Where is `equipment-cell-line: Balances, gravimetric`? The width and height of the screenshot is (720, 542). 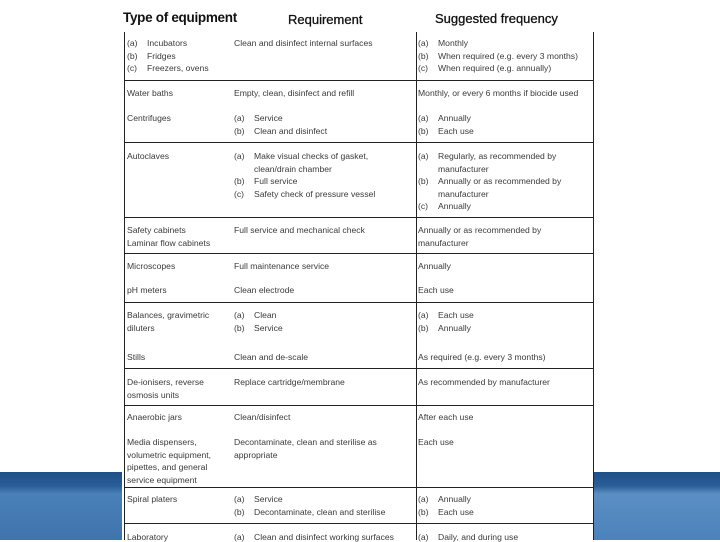 equipment-cell-line: Balances, gravimetric is located at coordinates (168, 315).